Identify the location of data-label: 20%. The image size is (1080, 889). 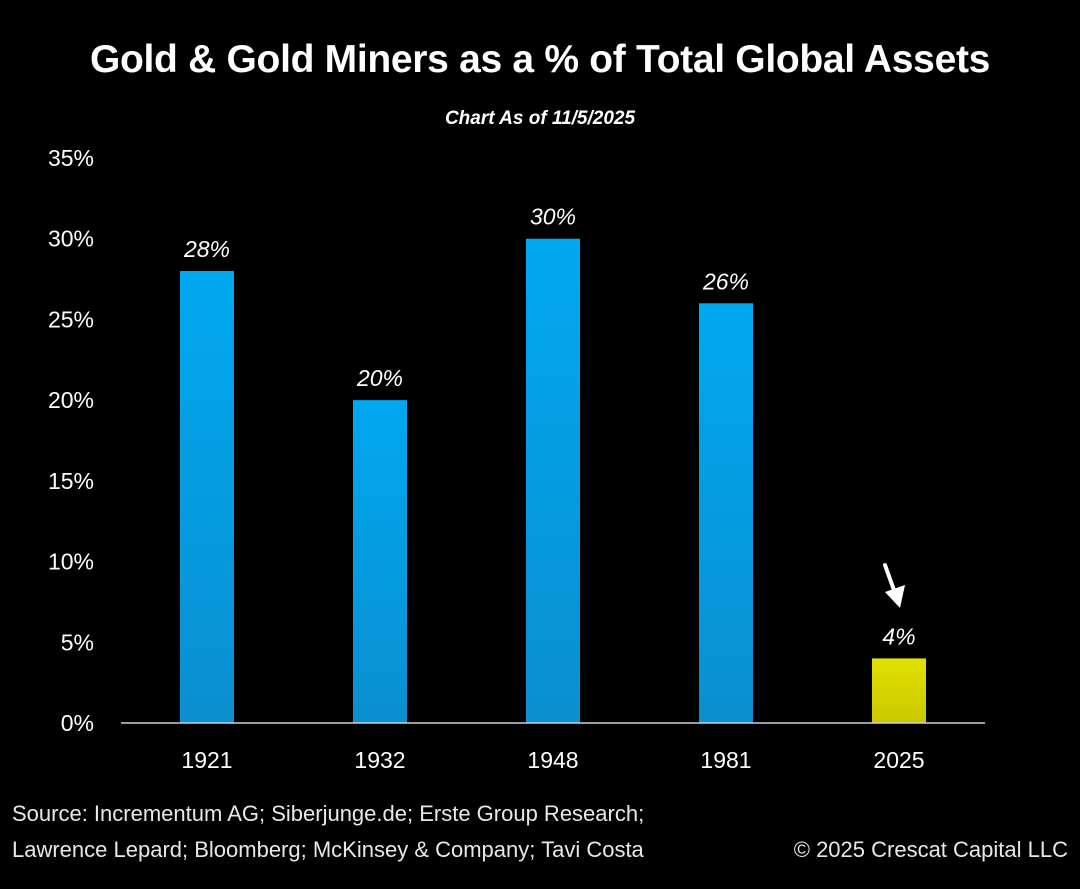
(379, 378).